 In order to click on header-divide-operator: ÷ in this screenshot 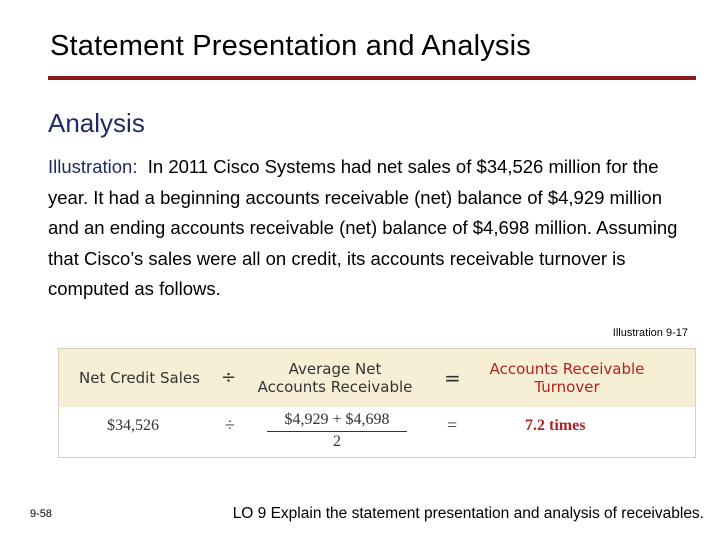, I will do `click(229, 377)`.